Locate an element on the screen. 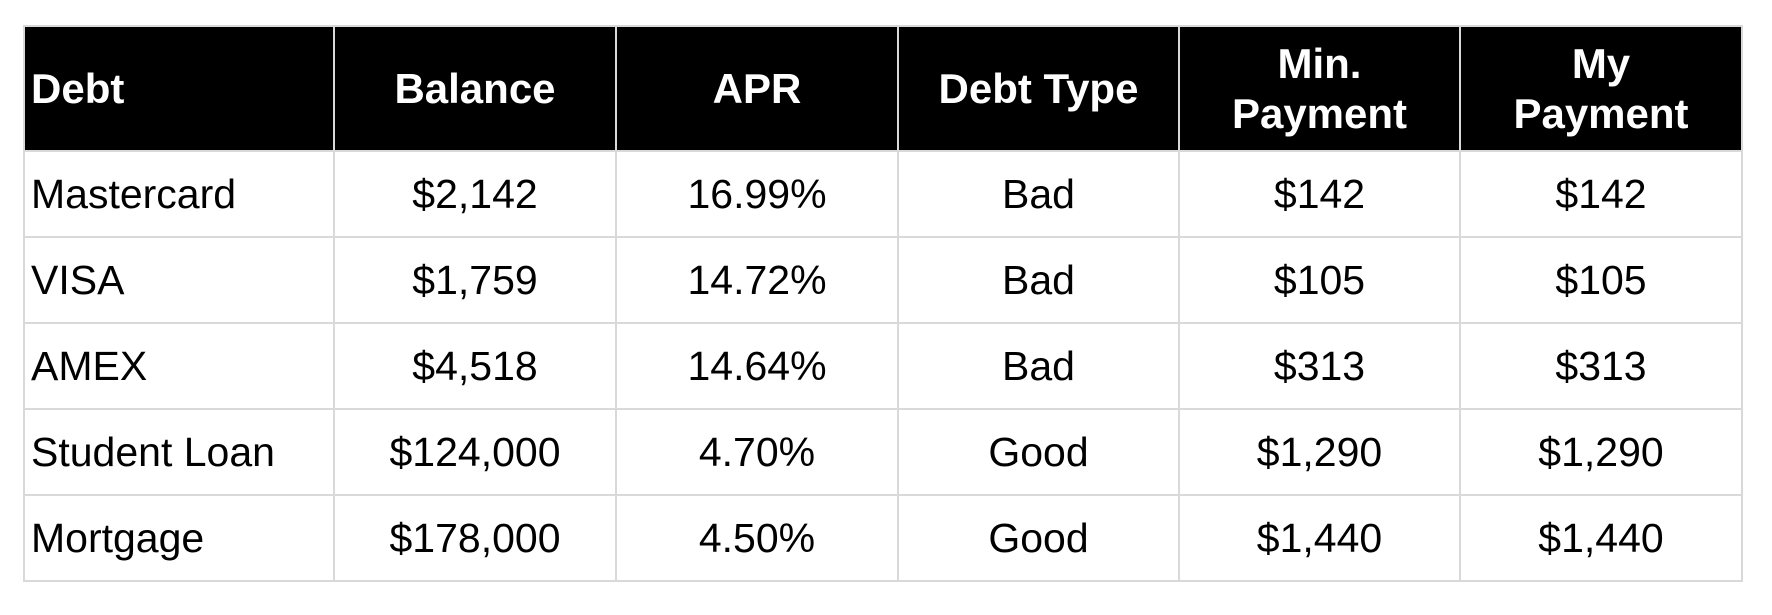 This screenshot has width=1772, height=615. cell-debt: VISA is located at coordinates (179, 280).